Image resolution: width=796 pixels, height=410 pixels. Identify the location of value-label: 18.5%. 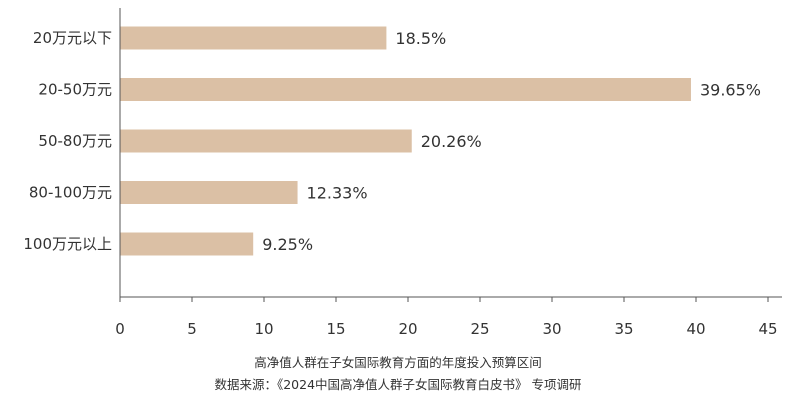
(420, 38).